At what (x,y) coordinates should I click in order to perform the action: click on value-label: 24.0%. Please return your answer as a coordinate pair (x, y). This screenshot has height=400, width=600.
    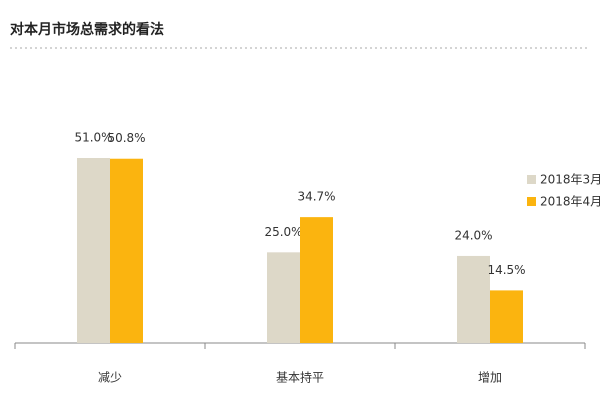
    Looking at the image, I should click on (473, 235).